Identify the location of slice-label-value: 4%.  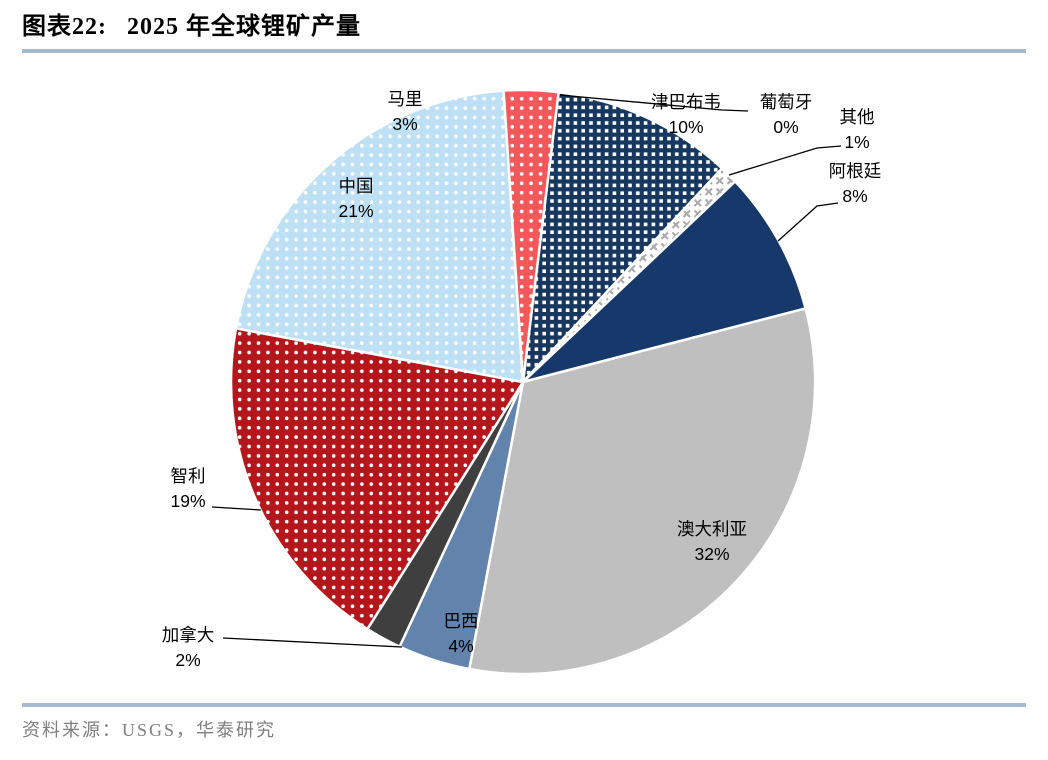
(461, 646).